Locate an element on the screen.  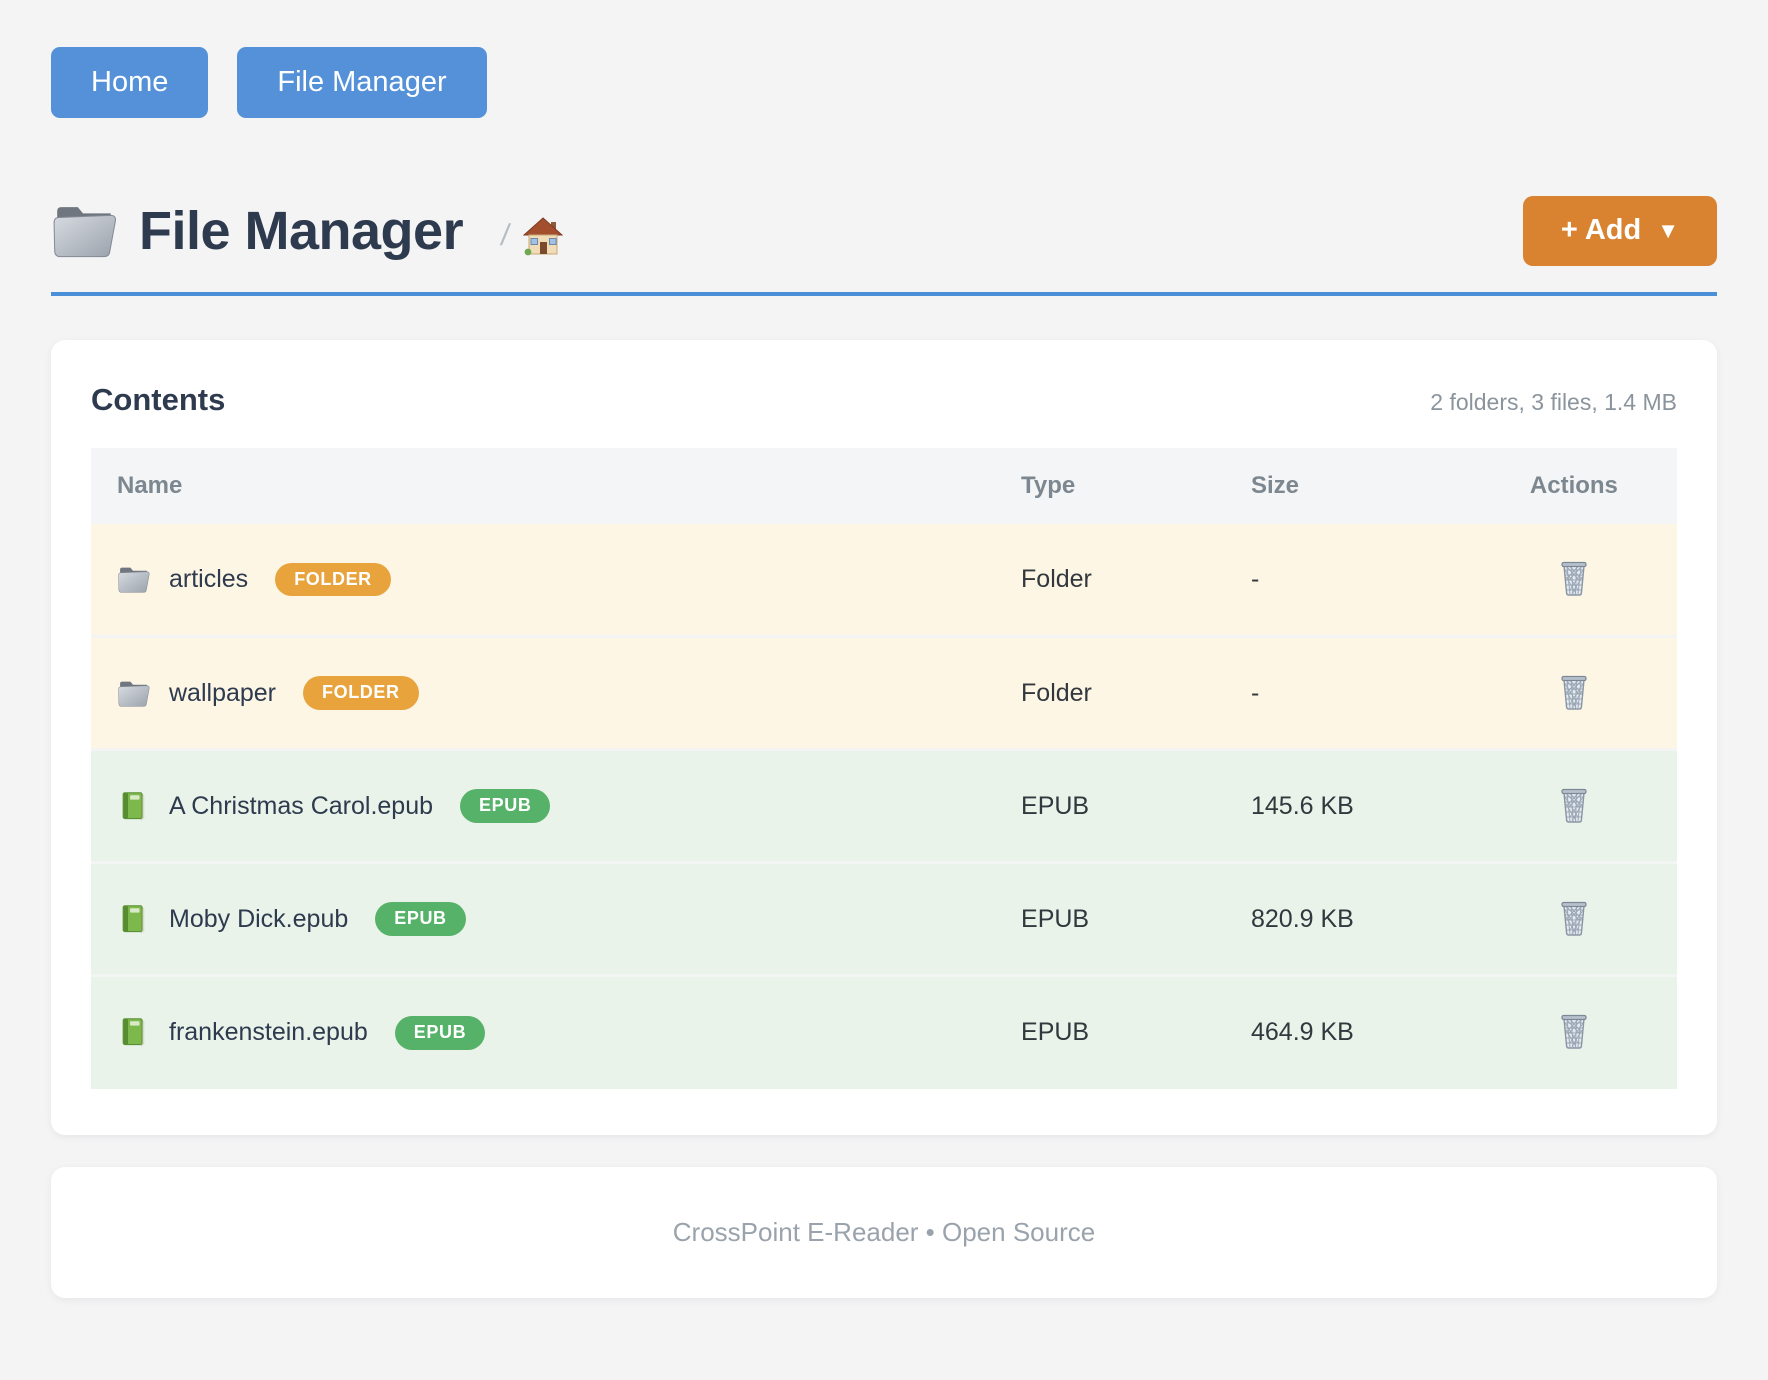
footer-text: CrossPoint E-Reader • Open Source is located at coordinates (884, 1231).